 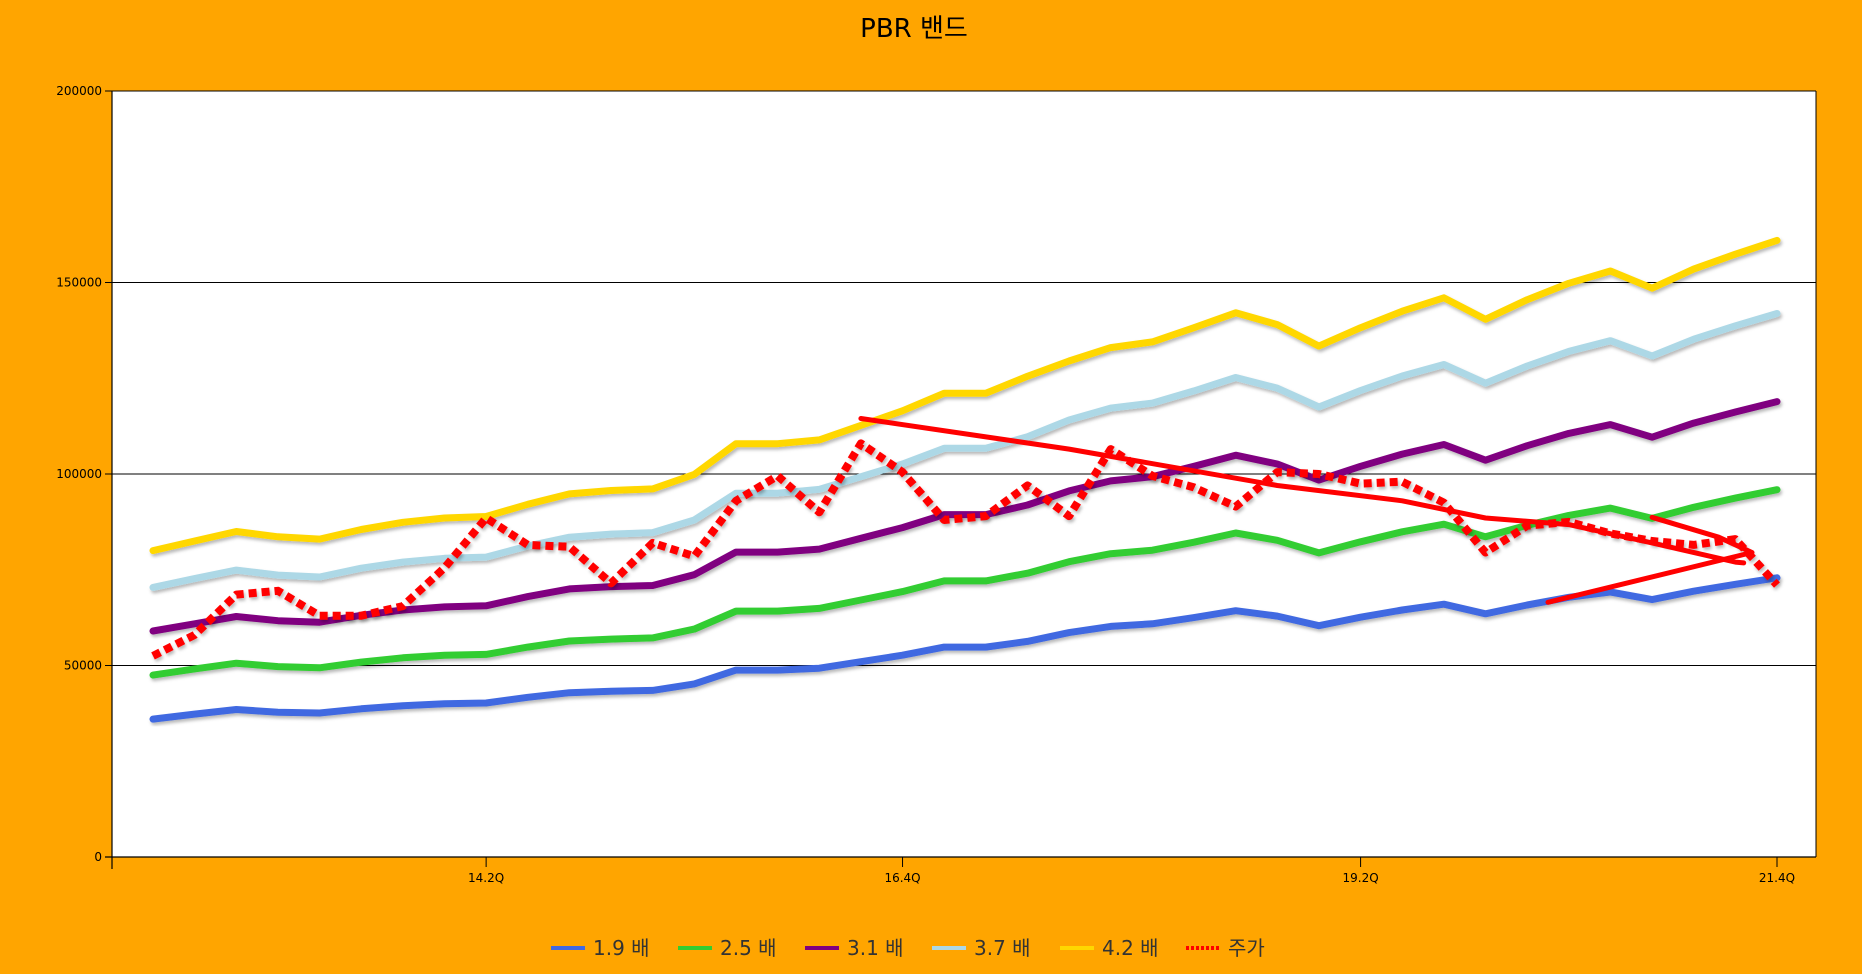 What do you see at coordinates (1777, 878) in the screenshot?
I see `x-tick-label: 21.4Q` at bounding box center [1777, 878].